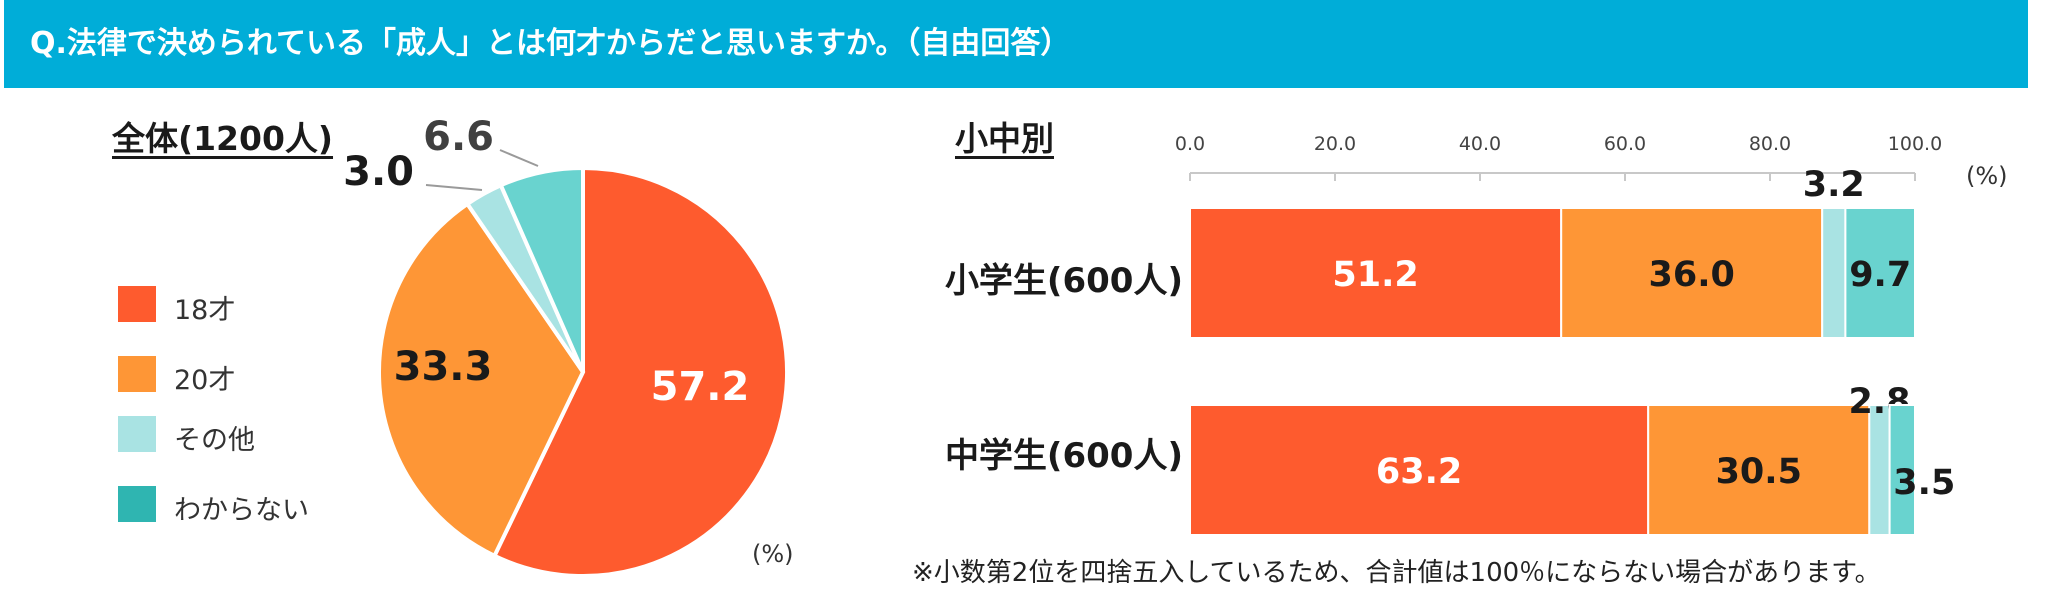 The height and width of the screenshot is (613, 2048). What do you see at coordinates (1480, 144) in the screenshot?
I see `x-tick-label: 40.0` at bounding box center [1480, 144].